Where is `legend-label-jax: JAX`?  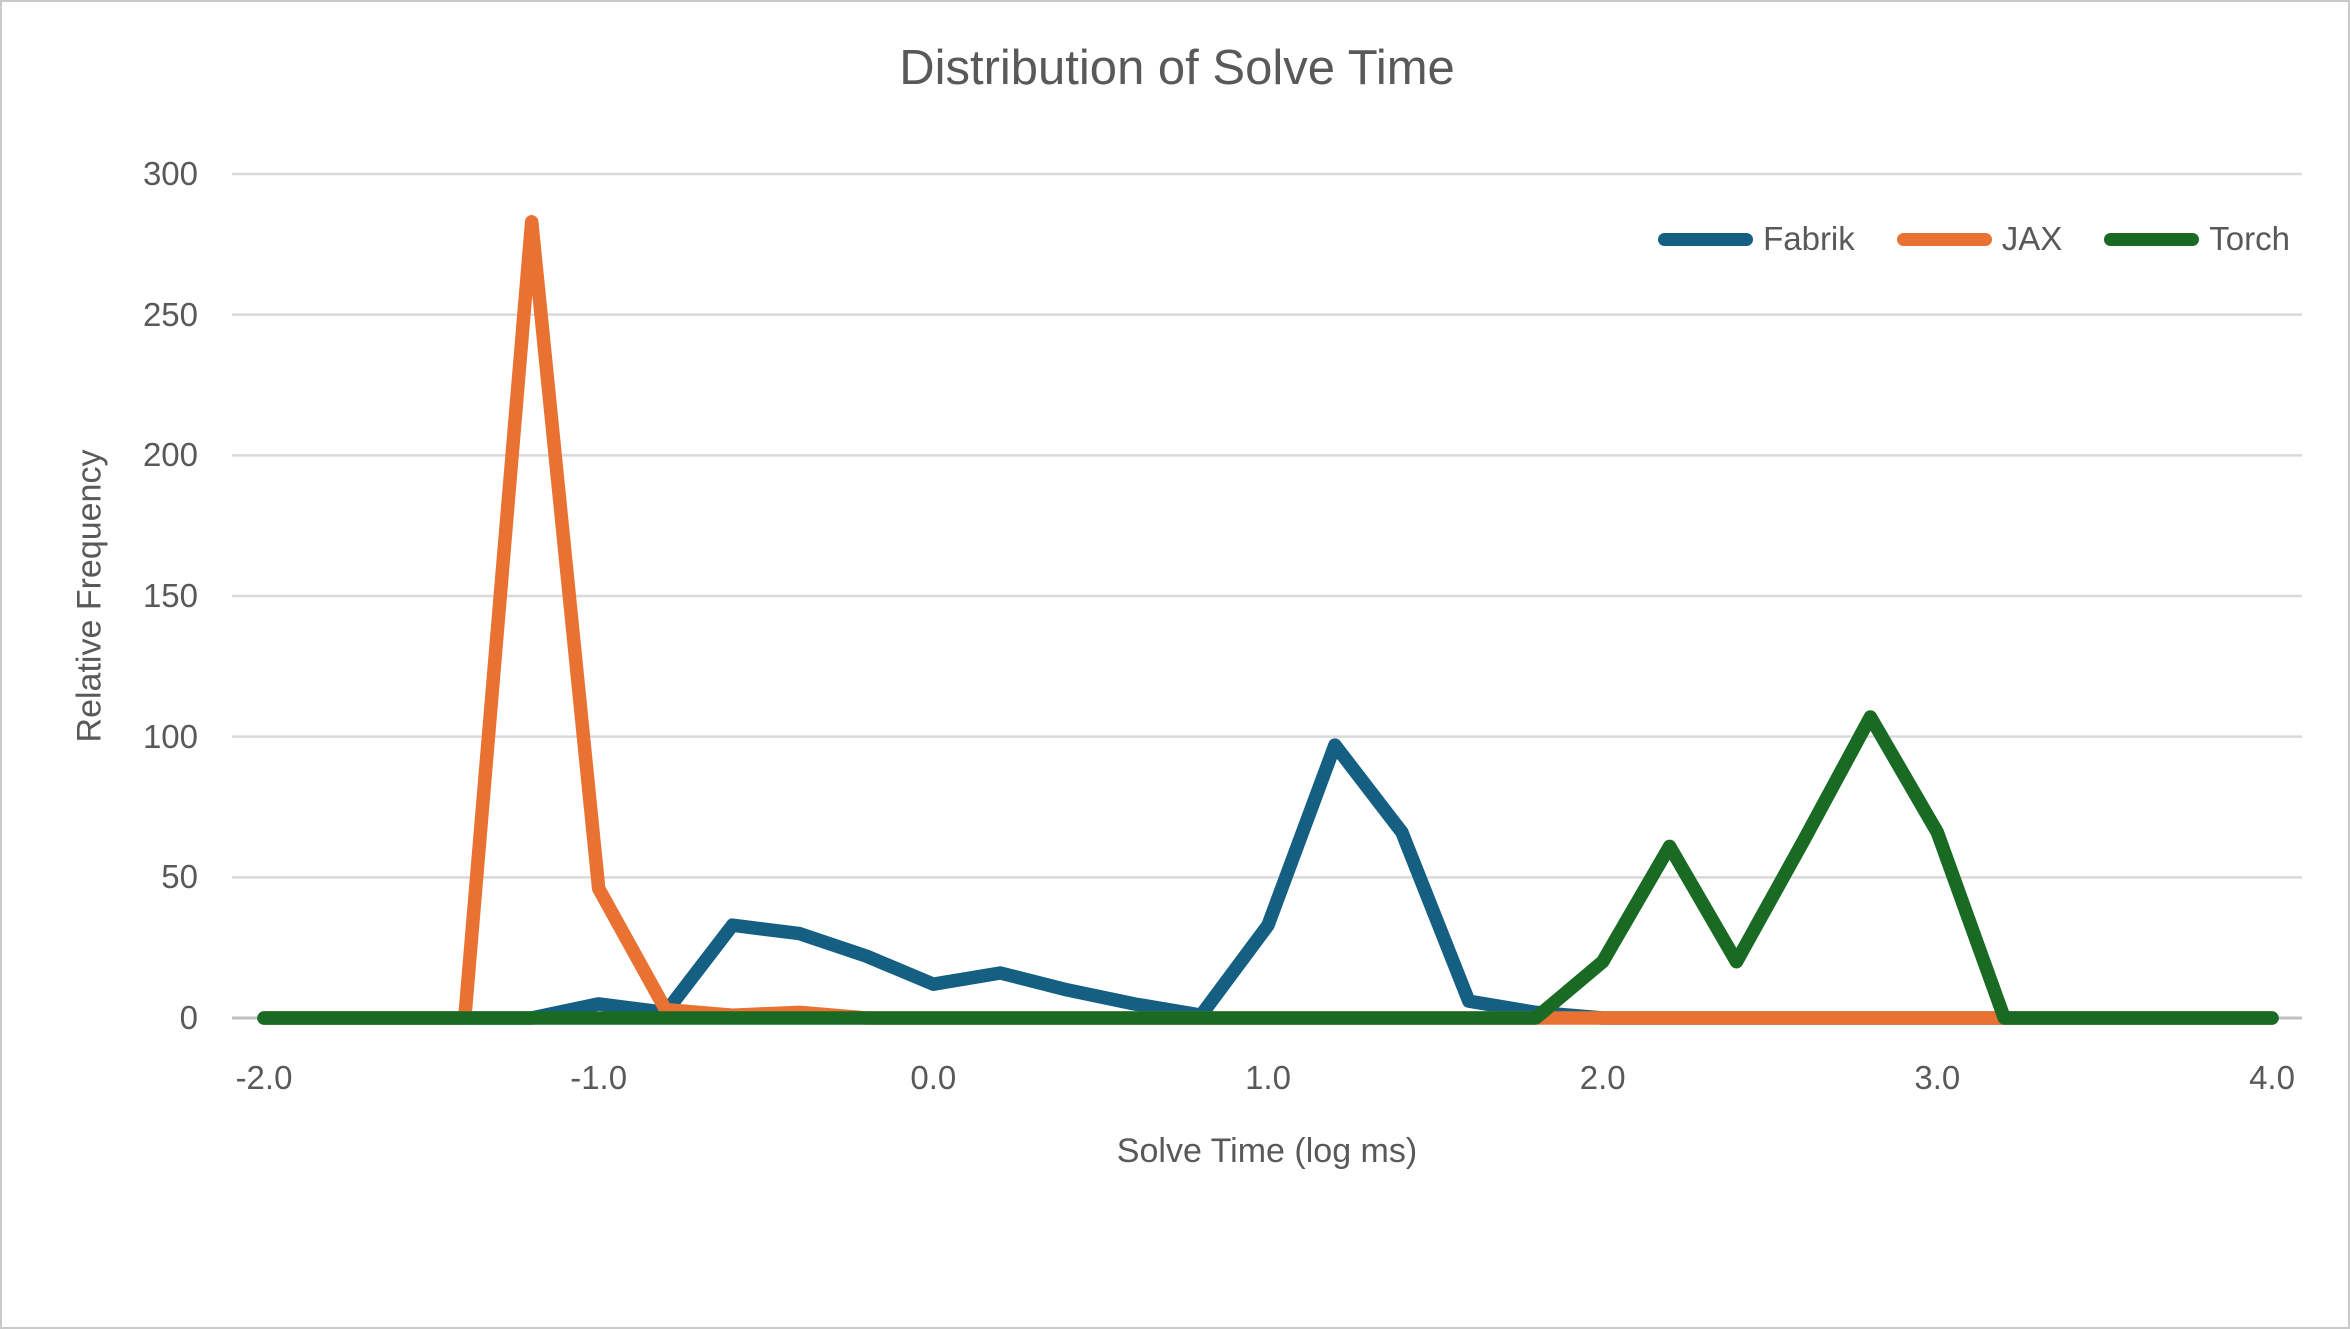 legend-label-jax: JAX is located at coordinates (2032, 238).